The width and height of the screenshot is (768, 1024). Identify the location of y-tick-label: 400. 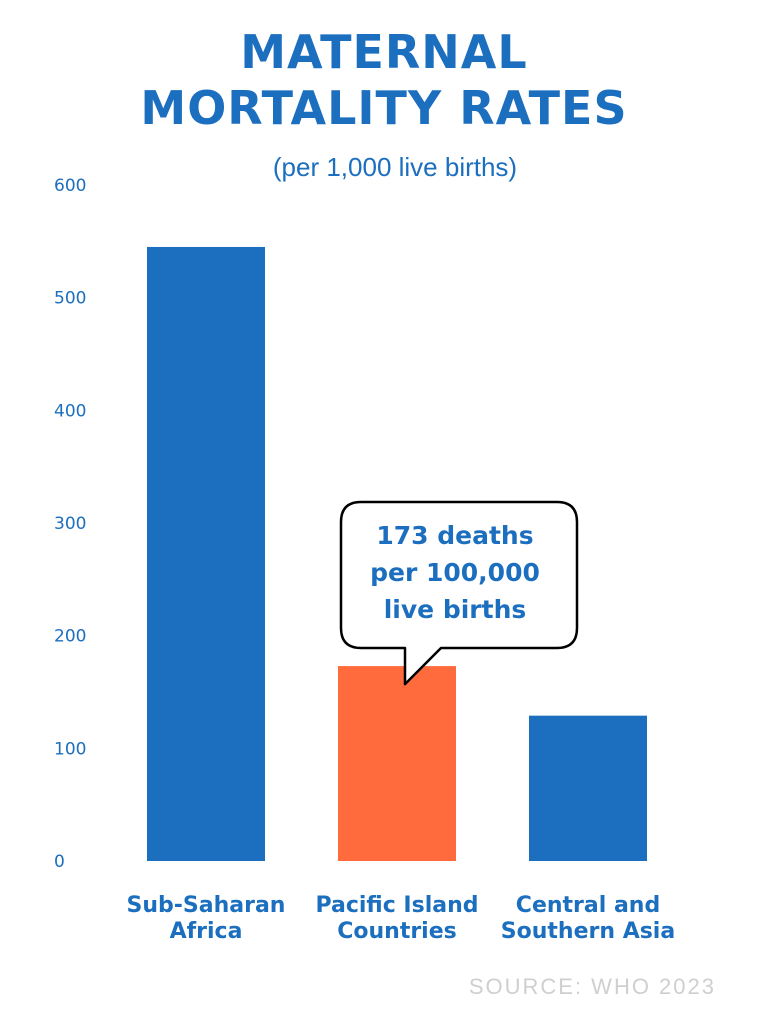
(70, 411).